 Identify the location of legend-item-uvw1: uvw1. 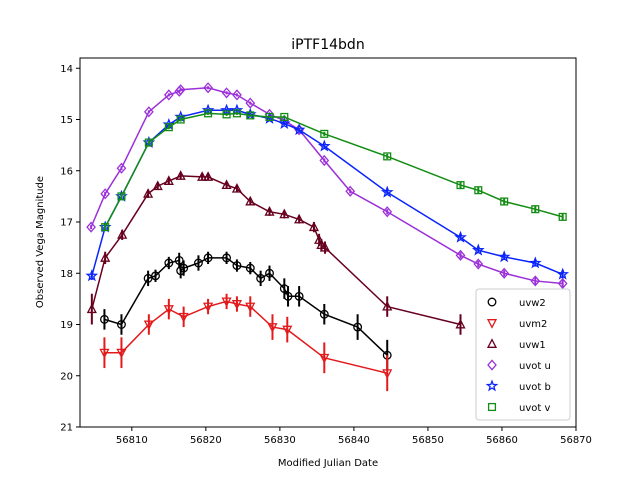
(516, 344).